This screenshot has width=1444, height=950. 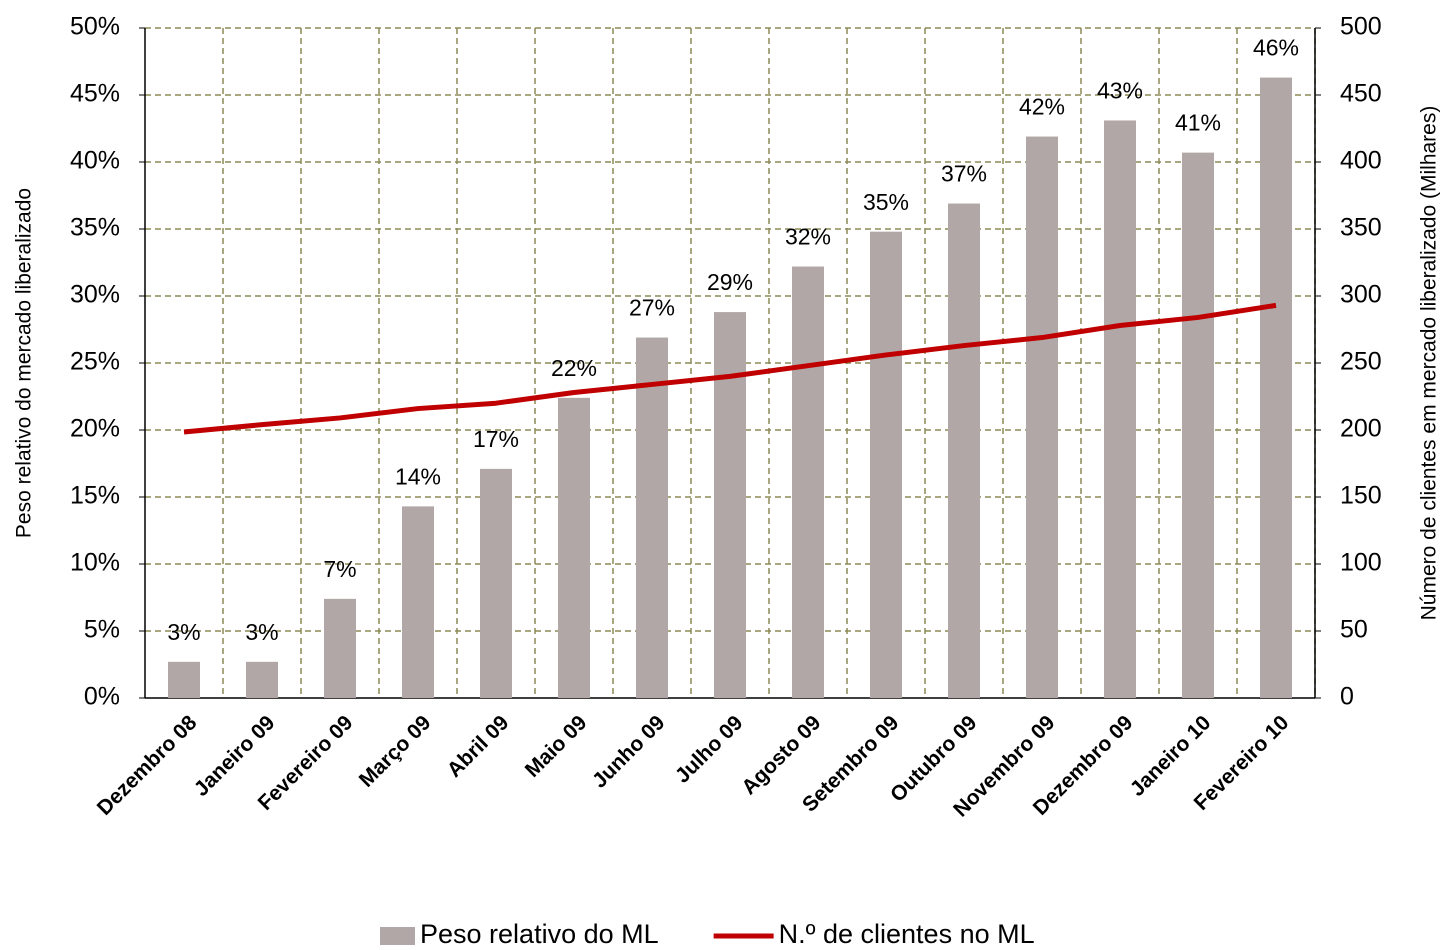 I want to click on y2-tick-label: 100, so click(x=1361, y=563).